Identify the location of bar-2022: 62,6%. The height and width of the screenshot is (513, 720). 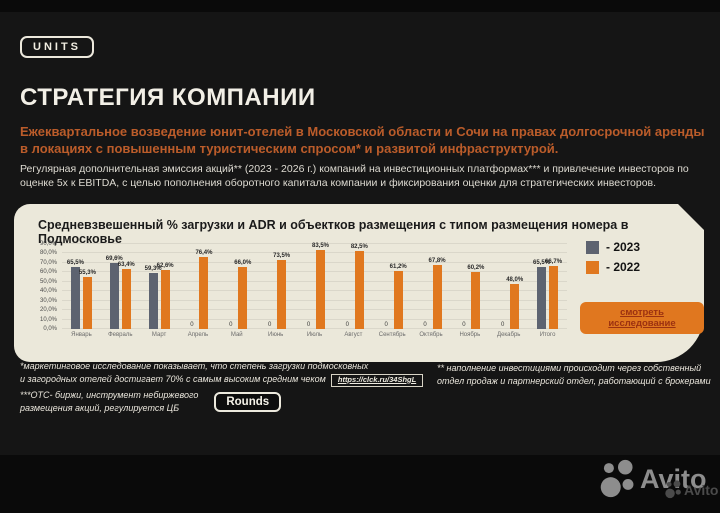
(165, 299).